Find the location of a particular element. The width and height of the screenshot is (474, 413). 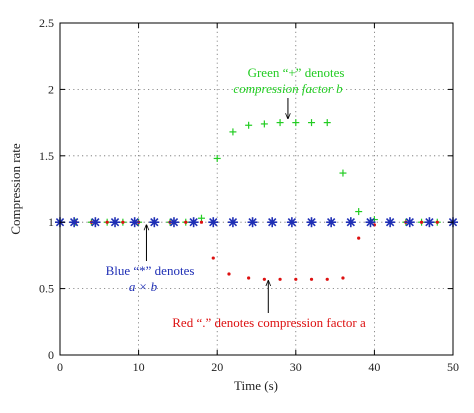

annotation-red-line1: Red “.” denotes compression factor a is located at coordinates (269, 322).